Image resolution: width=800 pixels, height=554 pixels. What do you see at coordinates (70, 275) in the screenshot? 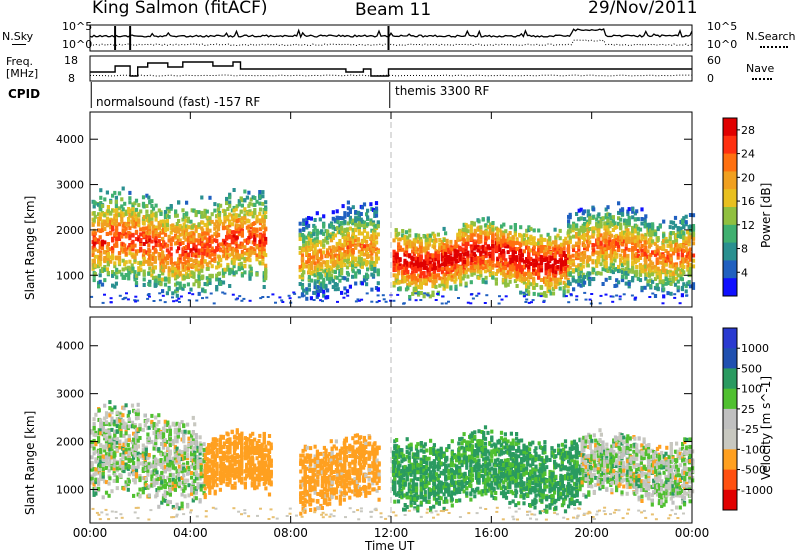
I see `power-ytick-label-0: 1000` at bounding box center [70, 275].